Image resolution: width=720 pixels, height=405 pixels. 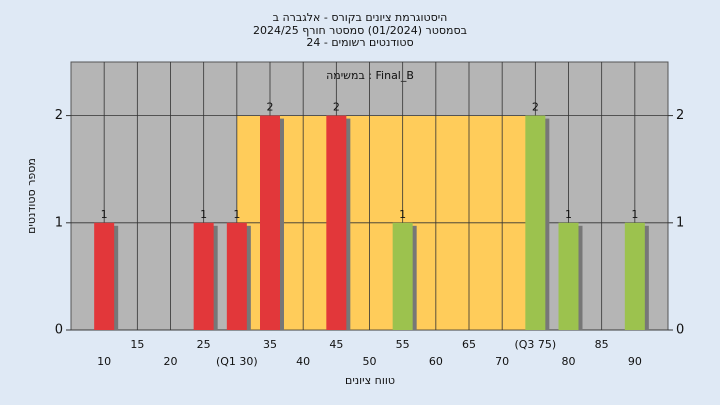 I want to click on y2-tick-label: 2, so click(x=680, y=115).